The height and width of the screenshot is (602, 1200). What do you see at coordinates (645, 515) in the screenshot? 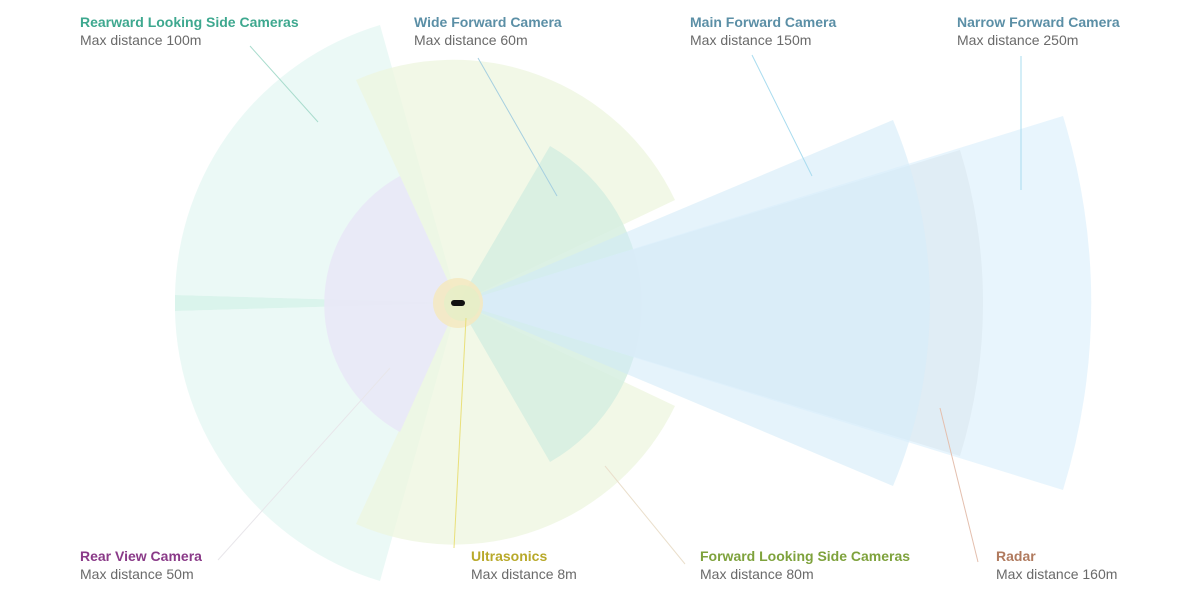
I see `forward-side-leader-line` at bounding box center [645, 515].